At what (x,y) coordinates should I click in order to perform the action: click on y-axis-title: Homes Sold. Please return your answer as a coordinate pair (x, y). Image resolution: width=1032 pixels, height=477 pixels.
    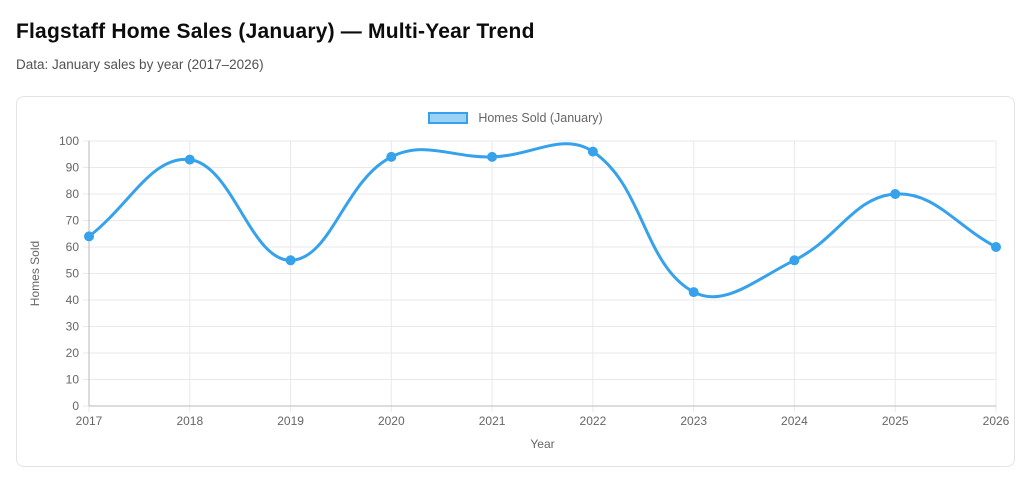
    Looking at the image, I should click on (35, 273).